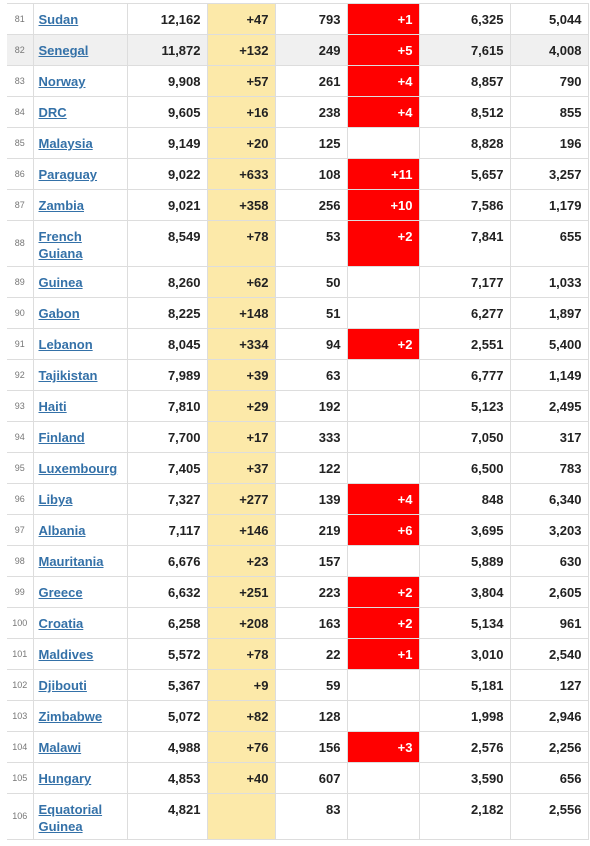 The image size is (590, 846). What do you see at coordinates (60, 747) in the screenshot?
I see `country-link: Malawi` at bounding box center [60, 747].